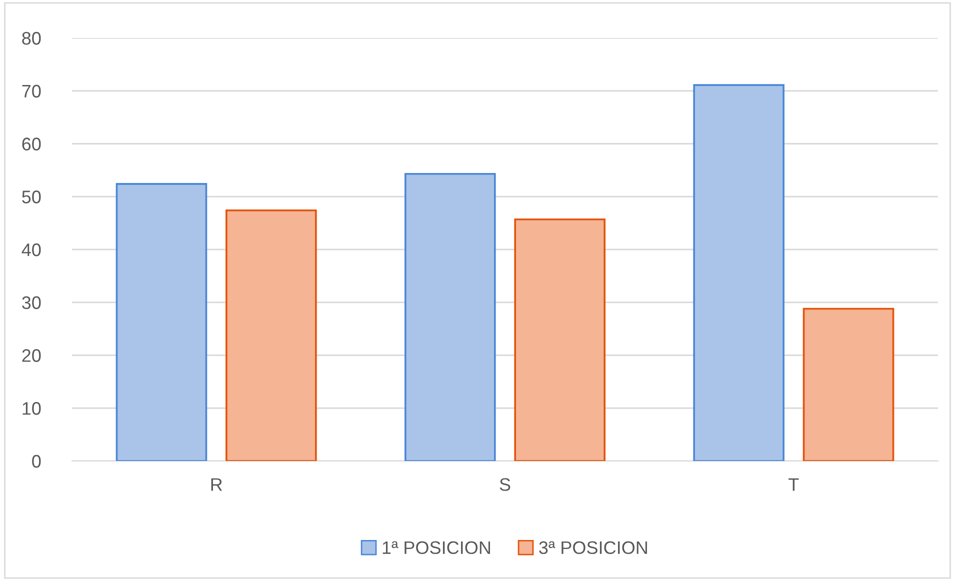 Image resolution: width=955 pixels, height=581 pixels. What do you see at coordinates (31, 303) in the screenshot?
I see `y-tick-label: 30` at bounding box center [31, 303].